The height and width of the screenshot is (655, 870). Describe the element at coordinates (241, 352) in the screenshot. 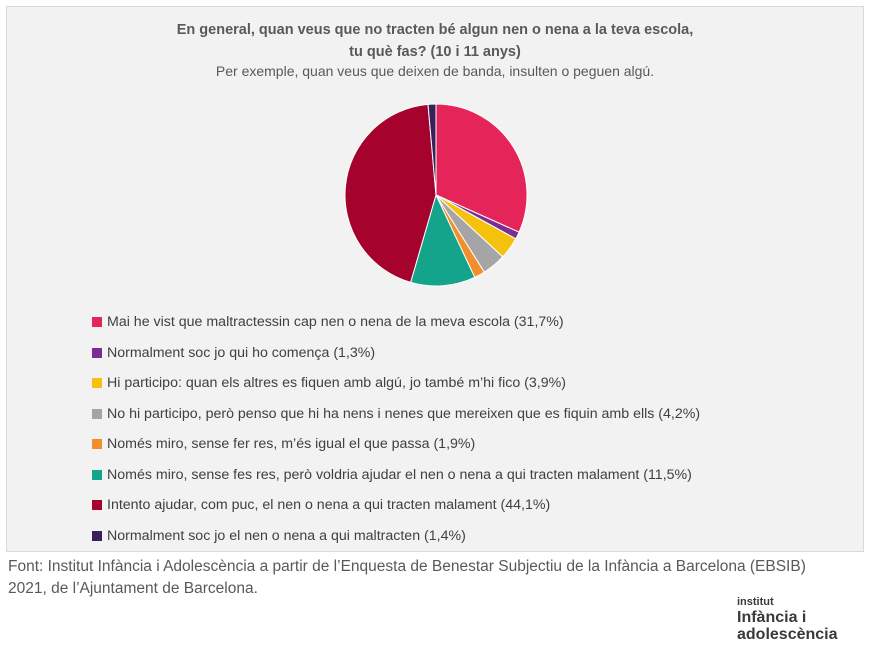

I see `legend-label-2: Normalment soc jo qui ho comença (1,3%)` at that location.